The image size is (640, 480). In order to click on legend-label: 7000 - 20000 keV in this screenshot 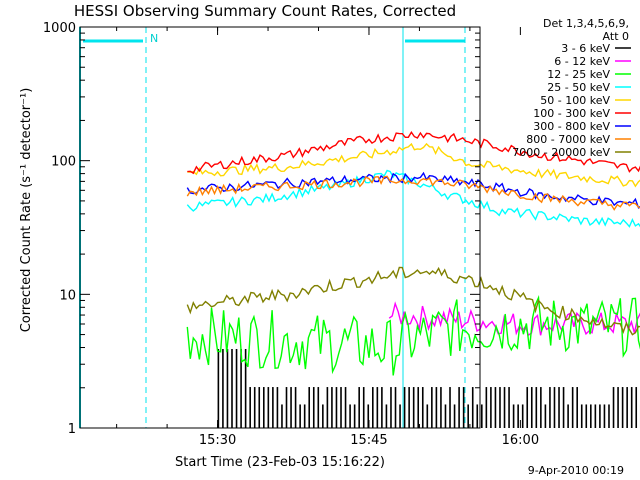, I will do `click(561, 152)`.